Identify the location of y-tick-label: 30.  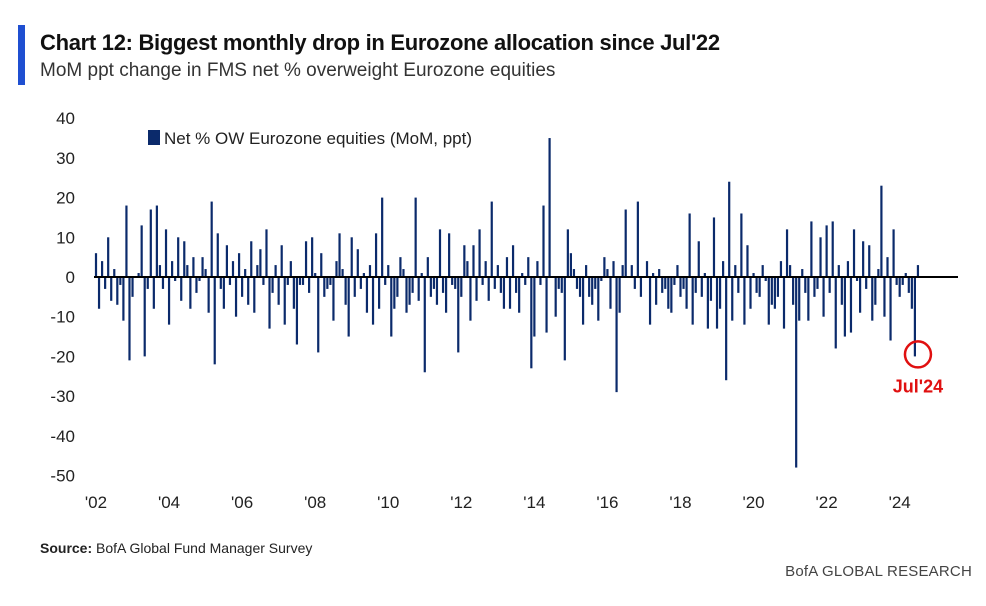
(65, 158).